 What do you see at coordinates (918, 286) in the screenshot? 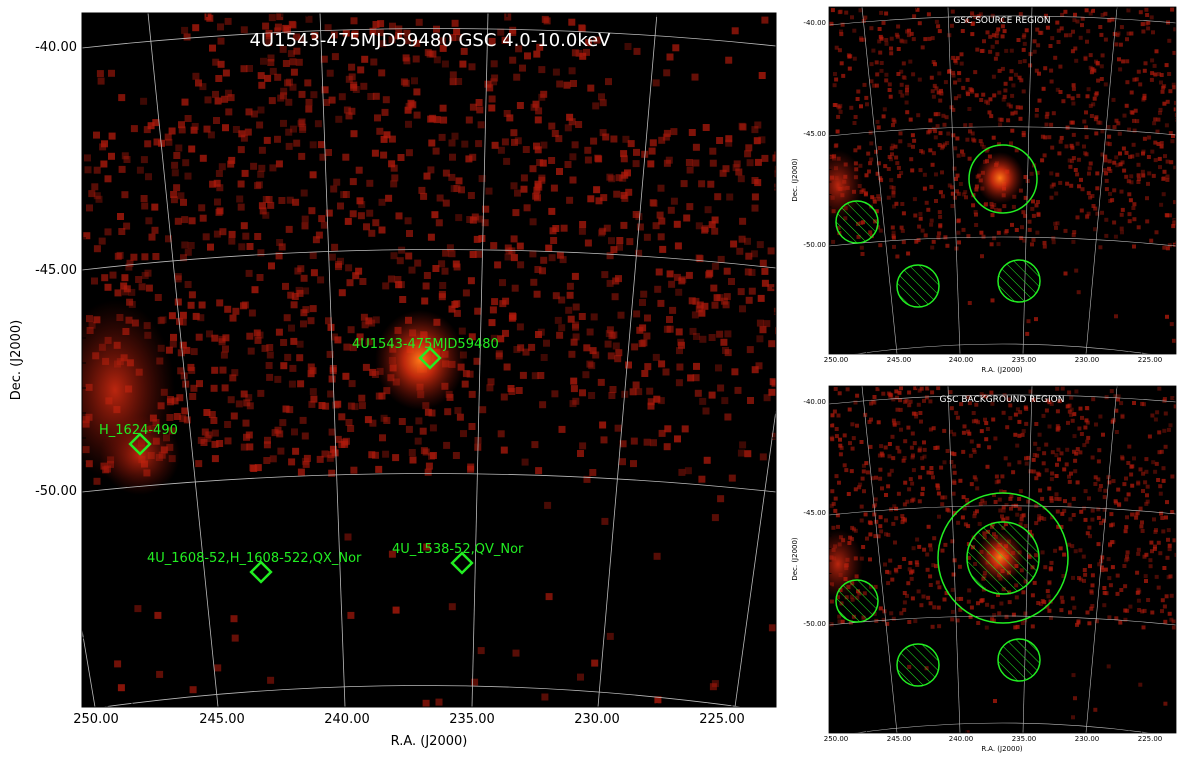
I see `exclusion-circle-4u1608` at bounding box center [918, 286].